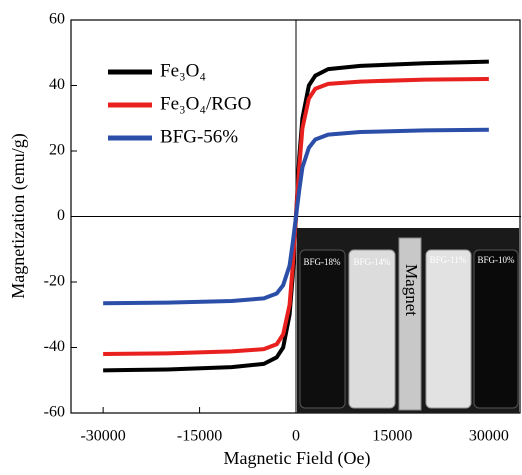 This screenshot has height=475, width=522. What do you see at coordinates (372, 262) in the screenshot?
I see `inset-label: BFG-14%` at bounding box center [372, 262].